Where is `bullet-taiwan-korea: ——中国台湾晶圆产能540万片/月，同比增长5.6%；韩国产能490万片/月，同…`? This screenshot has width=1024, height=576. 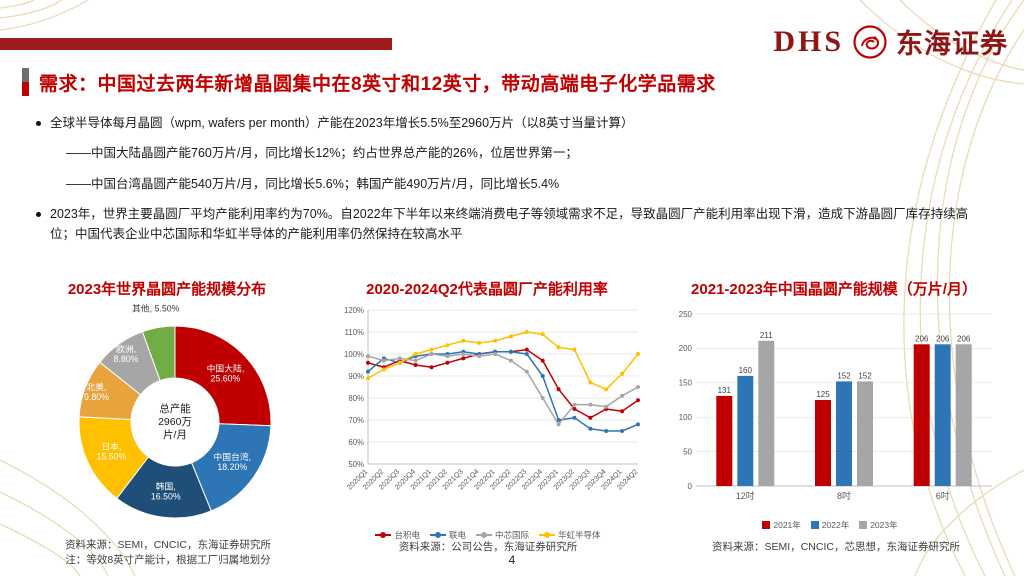 bullet-taiwan-korea: ——中国台湾晶圆产能540万片/月，同比增长5.6%；韩国产能490万片/月，同… is located at coordinates (527, 184).